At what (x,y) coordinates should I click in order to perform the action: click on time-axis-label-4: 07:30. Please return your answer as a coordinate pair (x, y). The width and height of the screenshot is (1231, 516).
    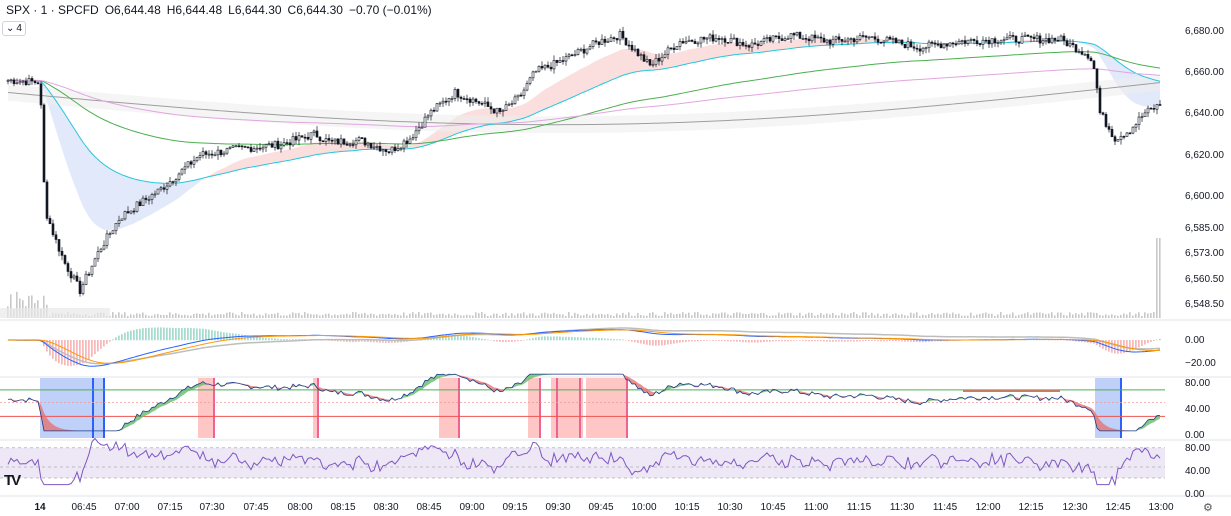
    Looking at the image, I should click on (211, 507).